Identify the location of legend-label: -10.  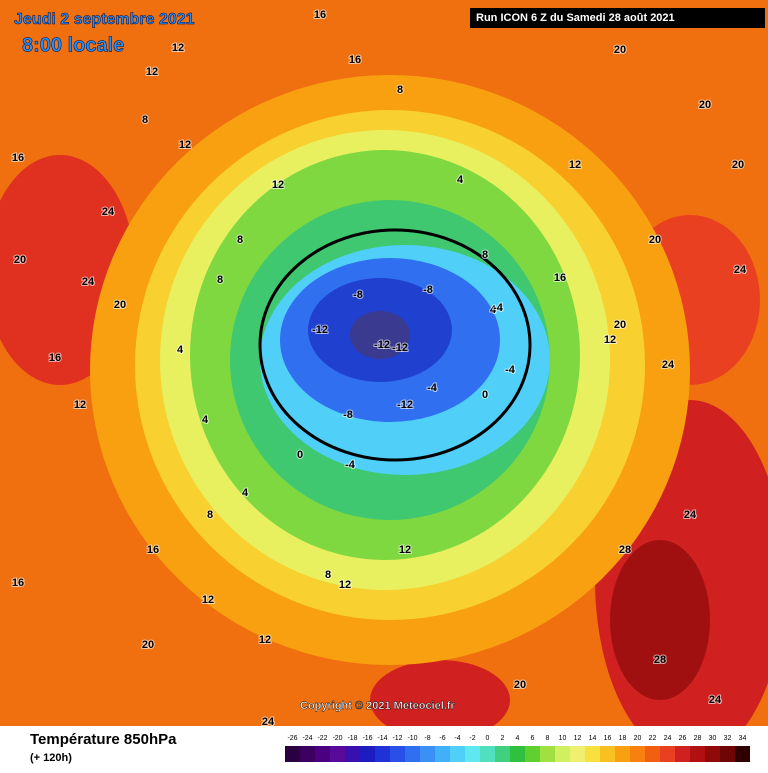
(412, 738).